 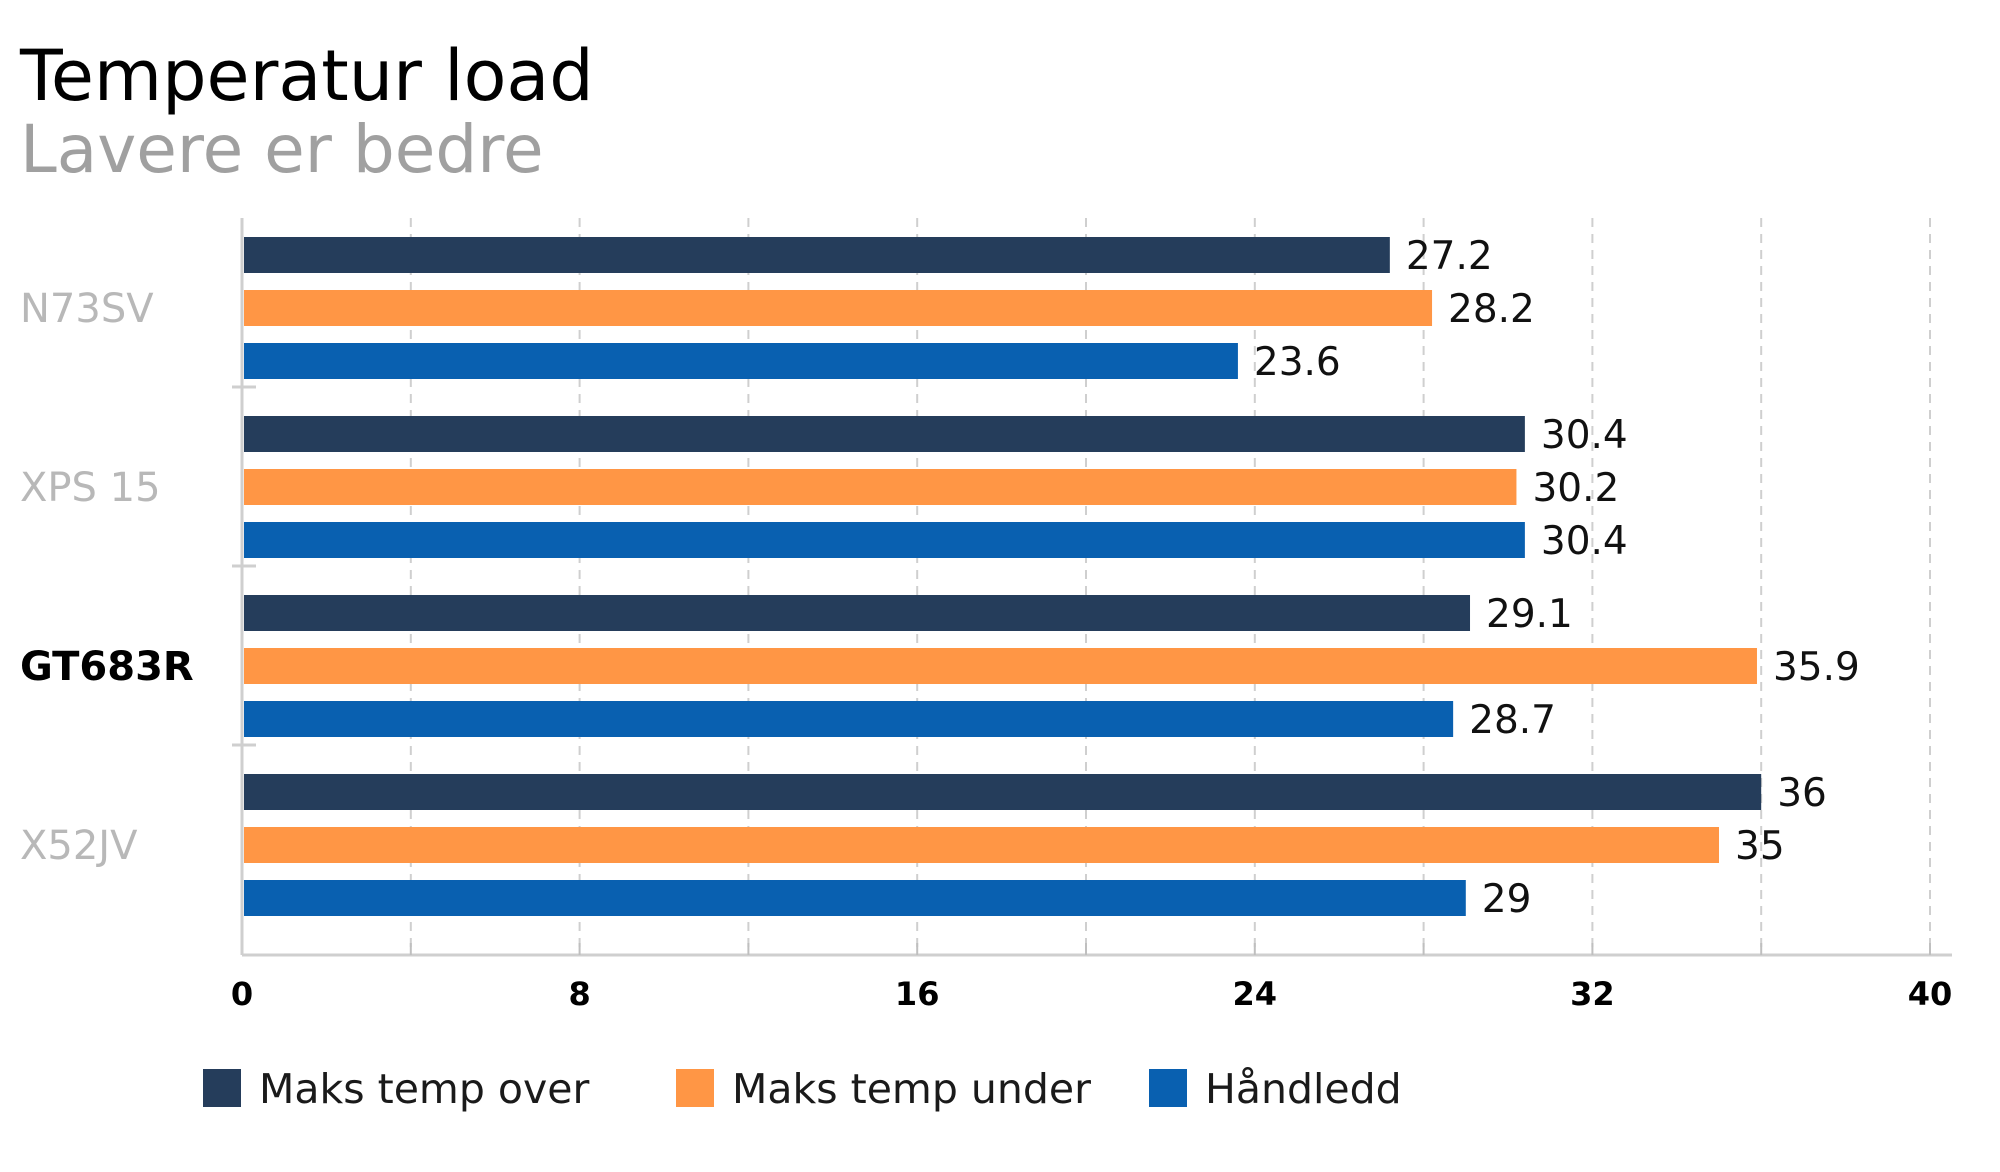 What do you see at coordinates (87, 309) in the screenshot?
I see `category-label: N73SV` at bounding box center [87, 309].